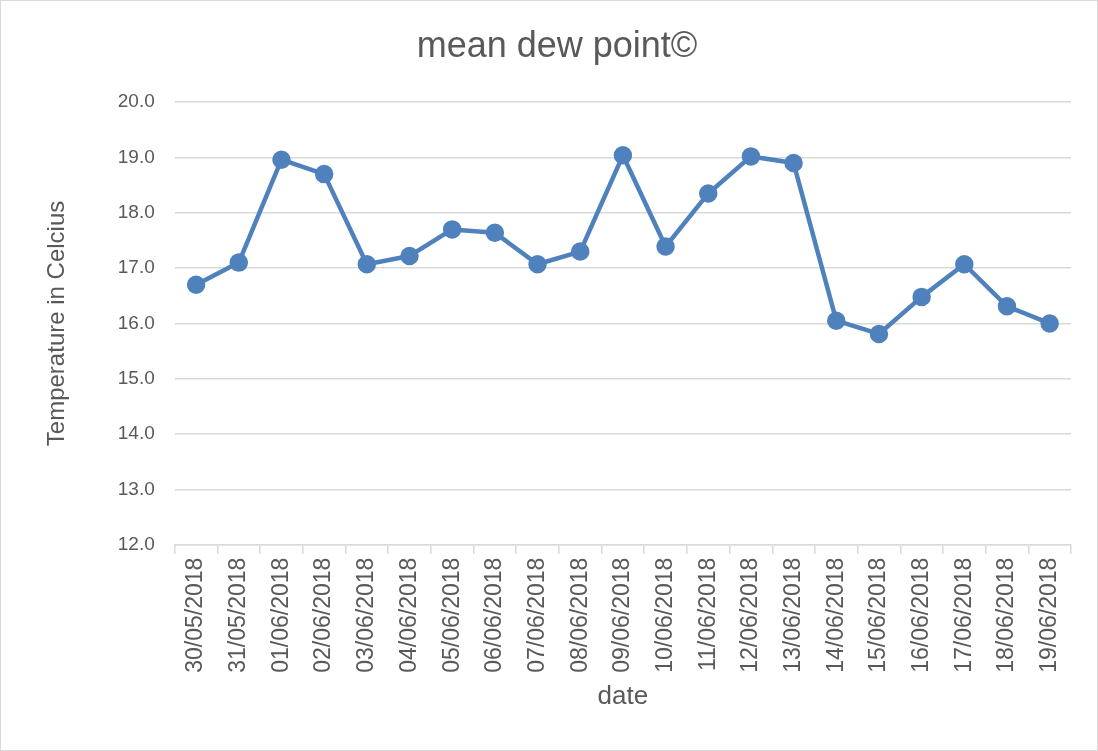 The width and height of the screenshot is (1098, 751). I want to click on x-tick-label: 10/06/2018, so click(663, 615).